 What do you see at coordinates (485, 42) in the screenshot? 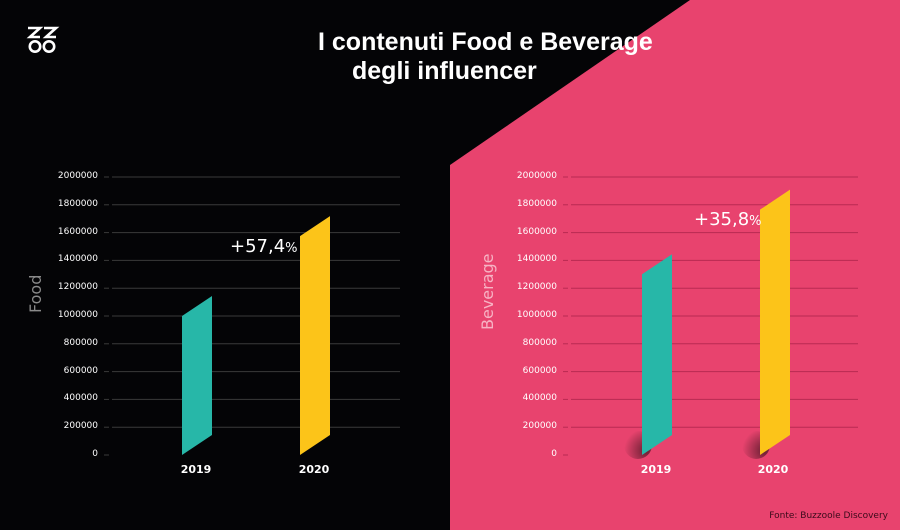
I see `title-line-1: I contenuti Food e Beverage` at bounding box center [485, 42].